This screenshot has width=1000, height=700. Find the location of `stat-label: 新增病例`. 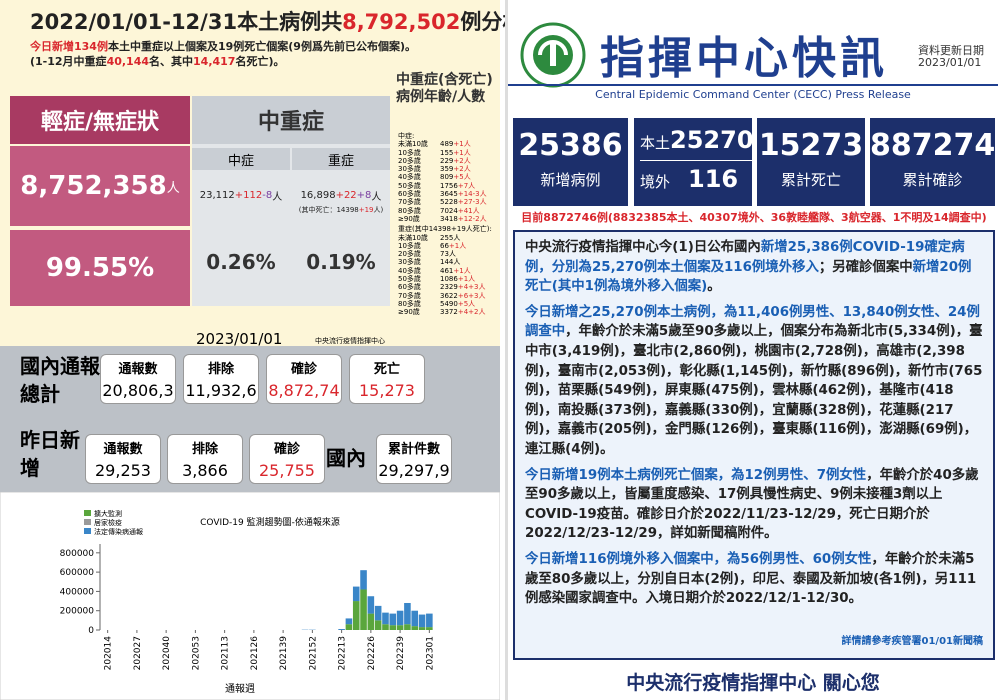

stat-label: 新增病例 is located at coordinates (570, 180).